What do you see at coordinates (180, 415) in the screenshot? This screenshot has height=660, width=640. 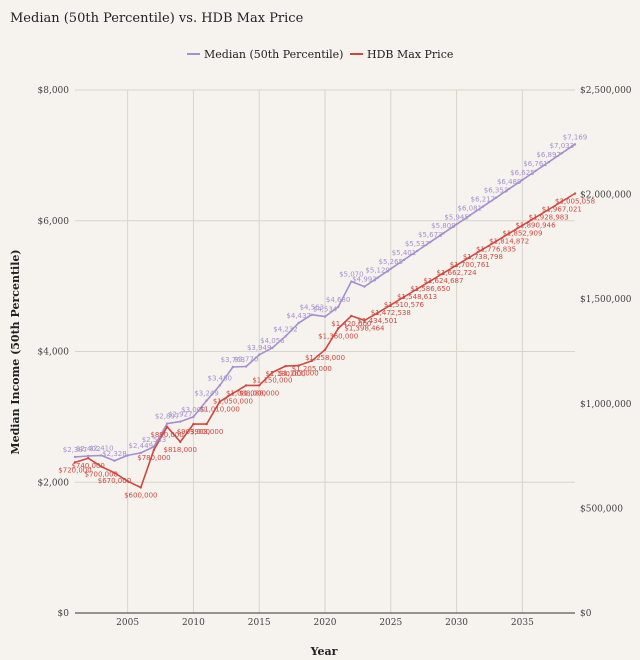 I see `data-label-median: $2,927` at bounding box center [180, 415].